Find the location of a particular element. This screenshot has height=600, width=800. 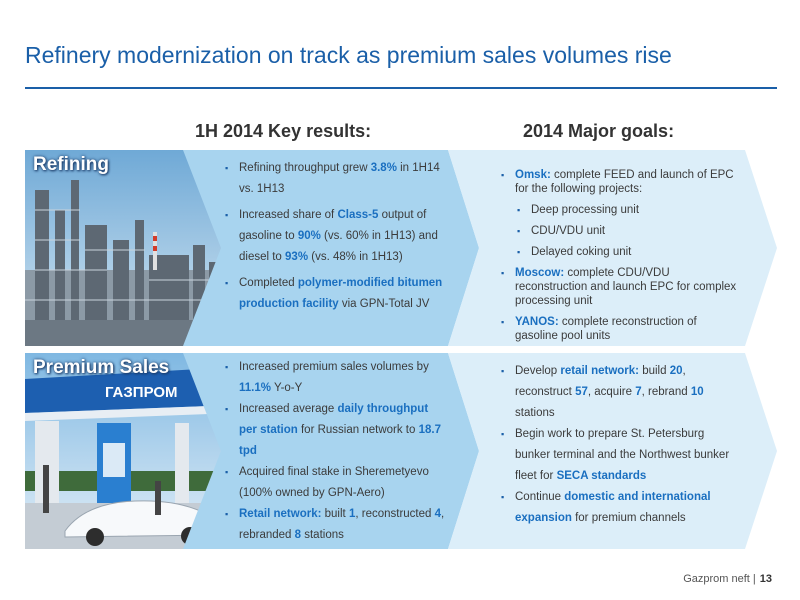

bullet-text: build is located at coordinates (654, 371).